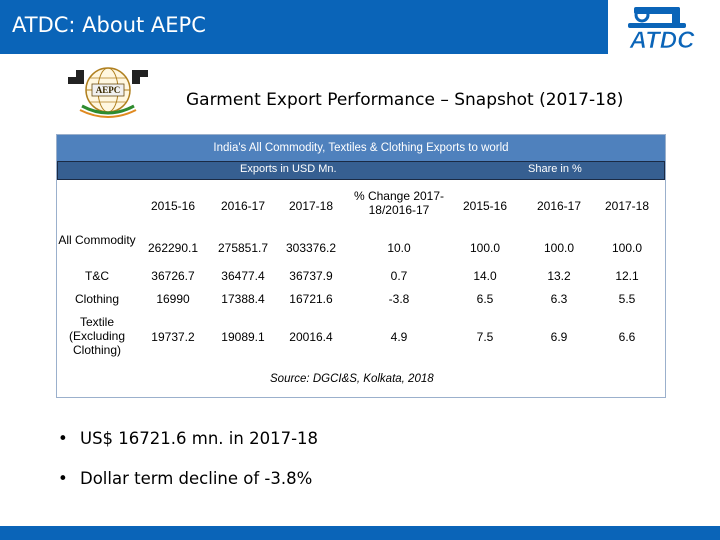 The height and width of the screenshot is (540, 720). What do you see at coordinates (485, 299) in the screenshot?
I see `table-cell: 6.5` at bounding box center [485, 299].